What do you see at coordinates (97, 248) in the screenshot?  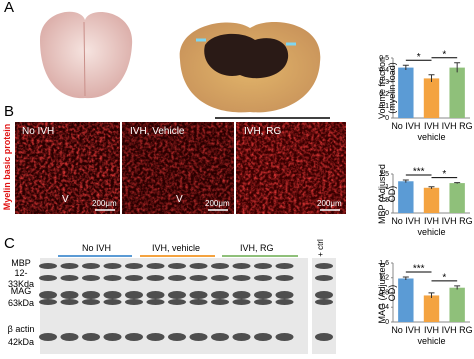 I see `group-label: No IVH` at bounding box center [97, 248].